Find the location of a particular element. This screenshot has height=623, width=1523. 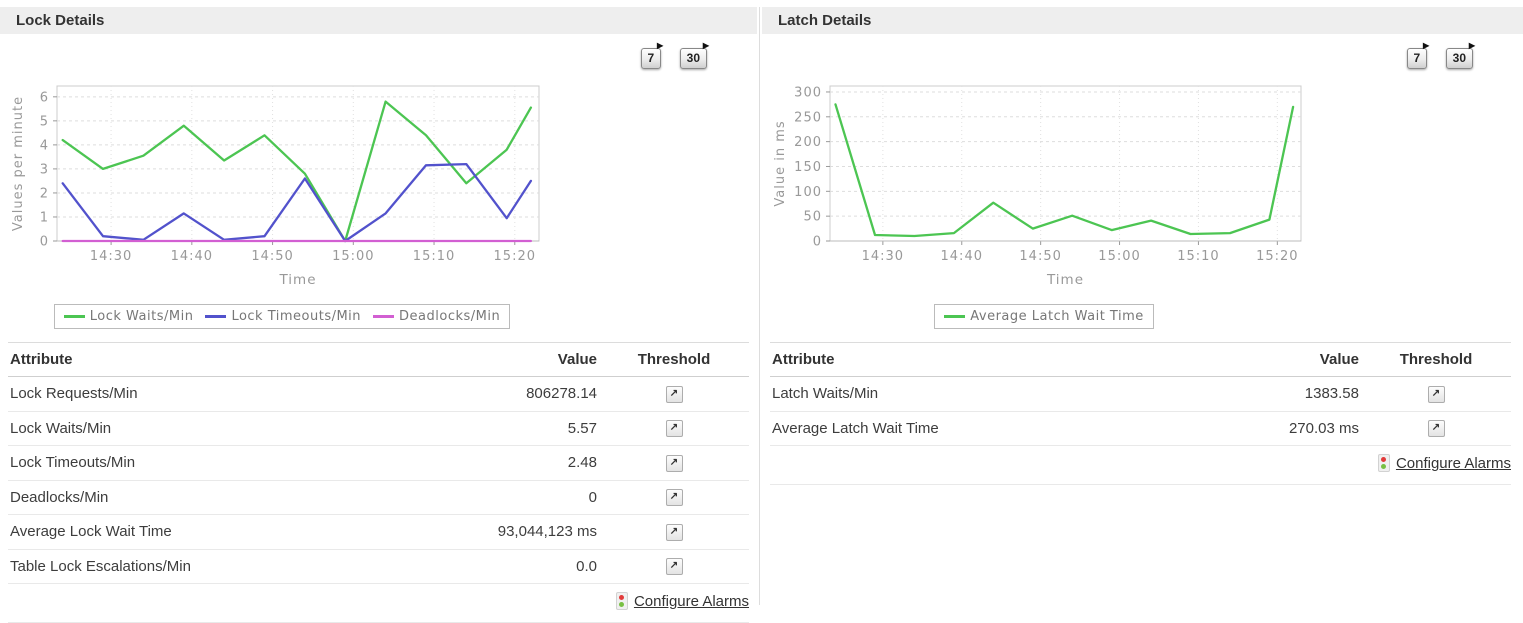

svg-text: 150 is located at coordinates (808, 167).